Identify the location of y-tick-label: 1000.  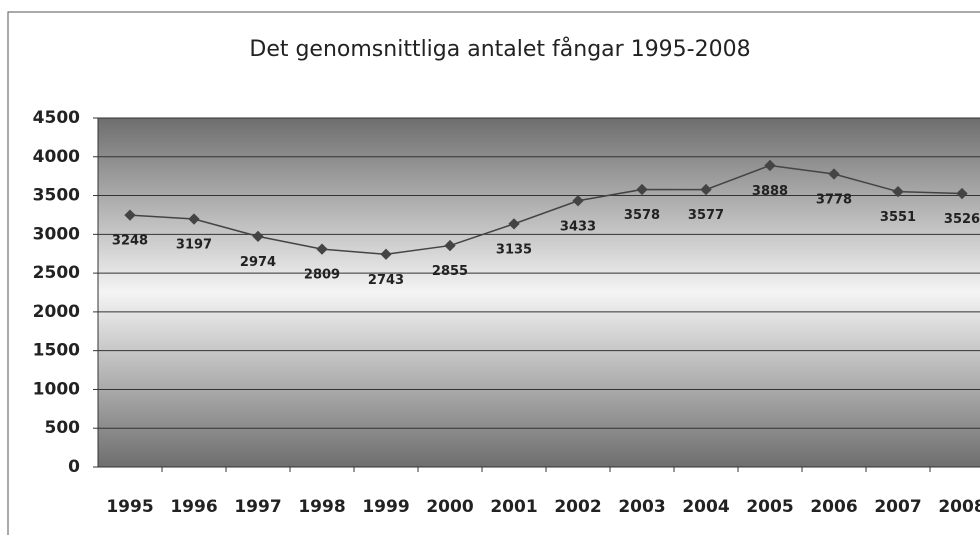
(56, 389).